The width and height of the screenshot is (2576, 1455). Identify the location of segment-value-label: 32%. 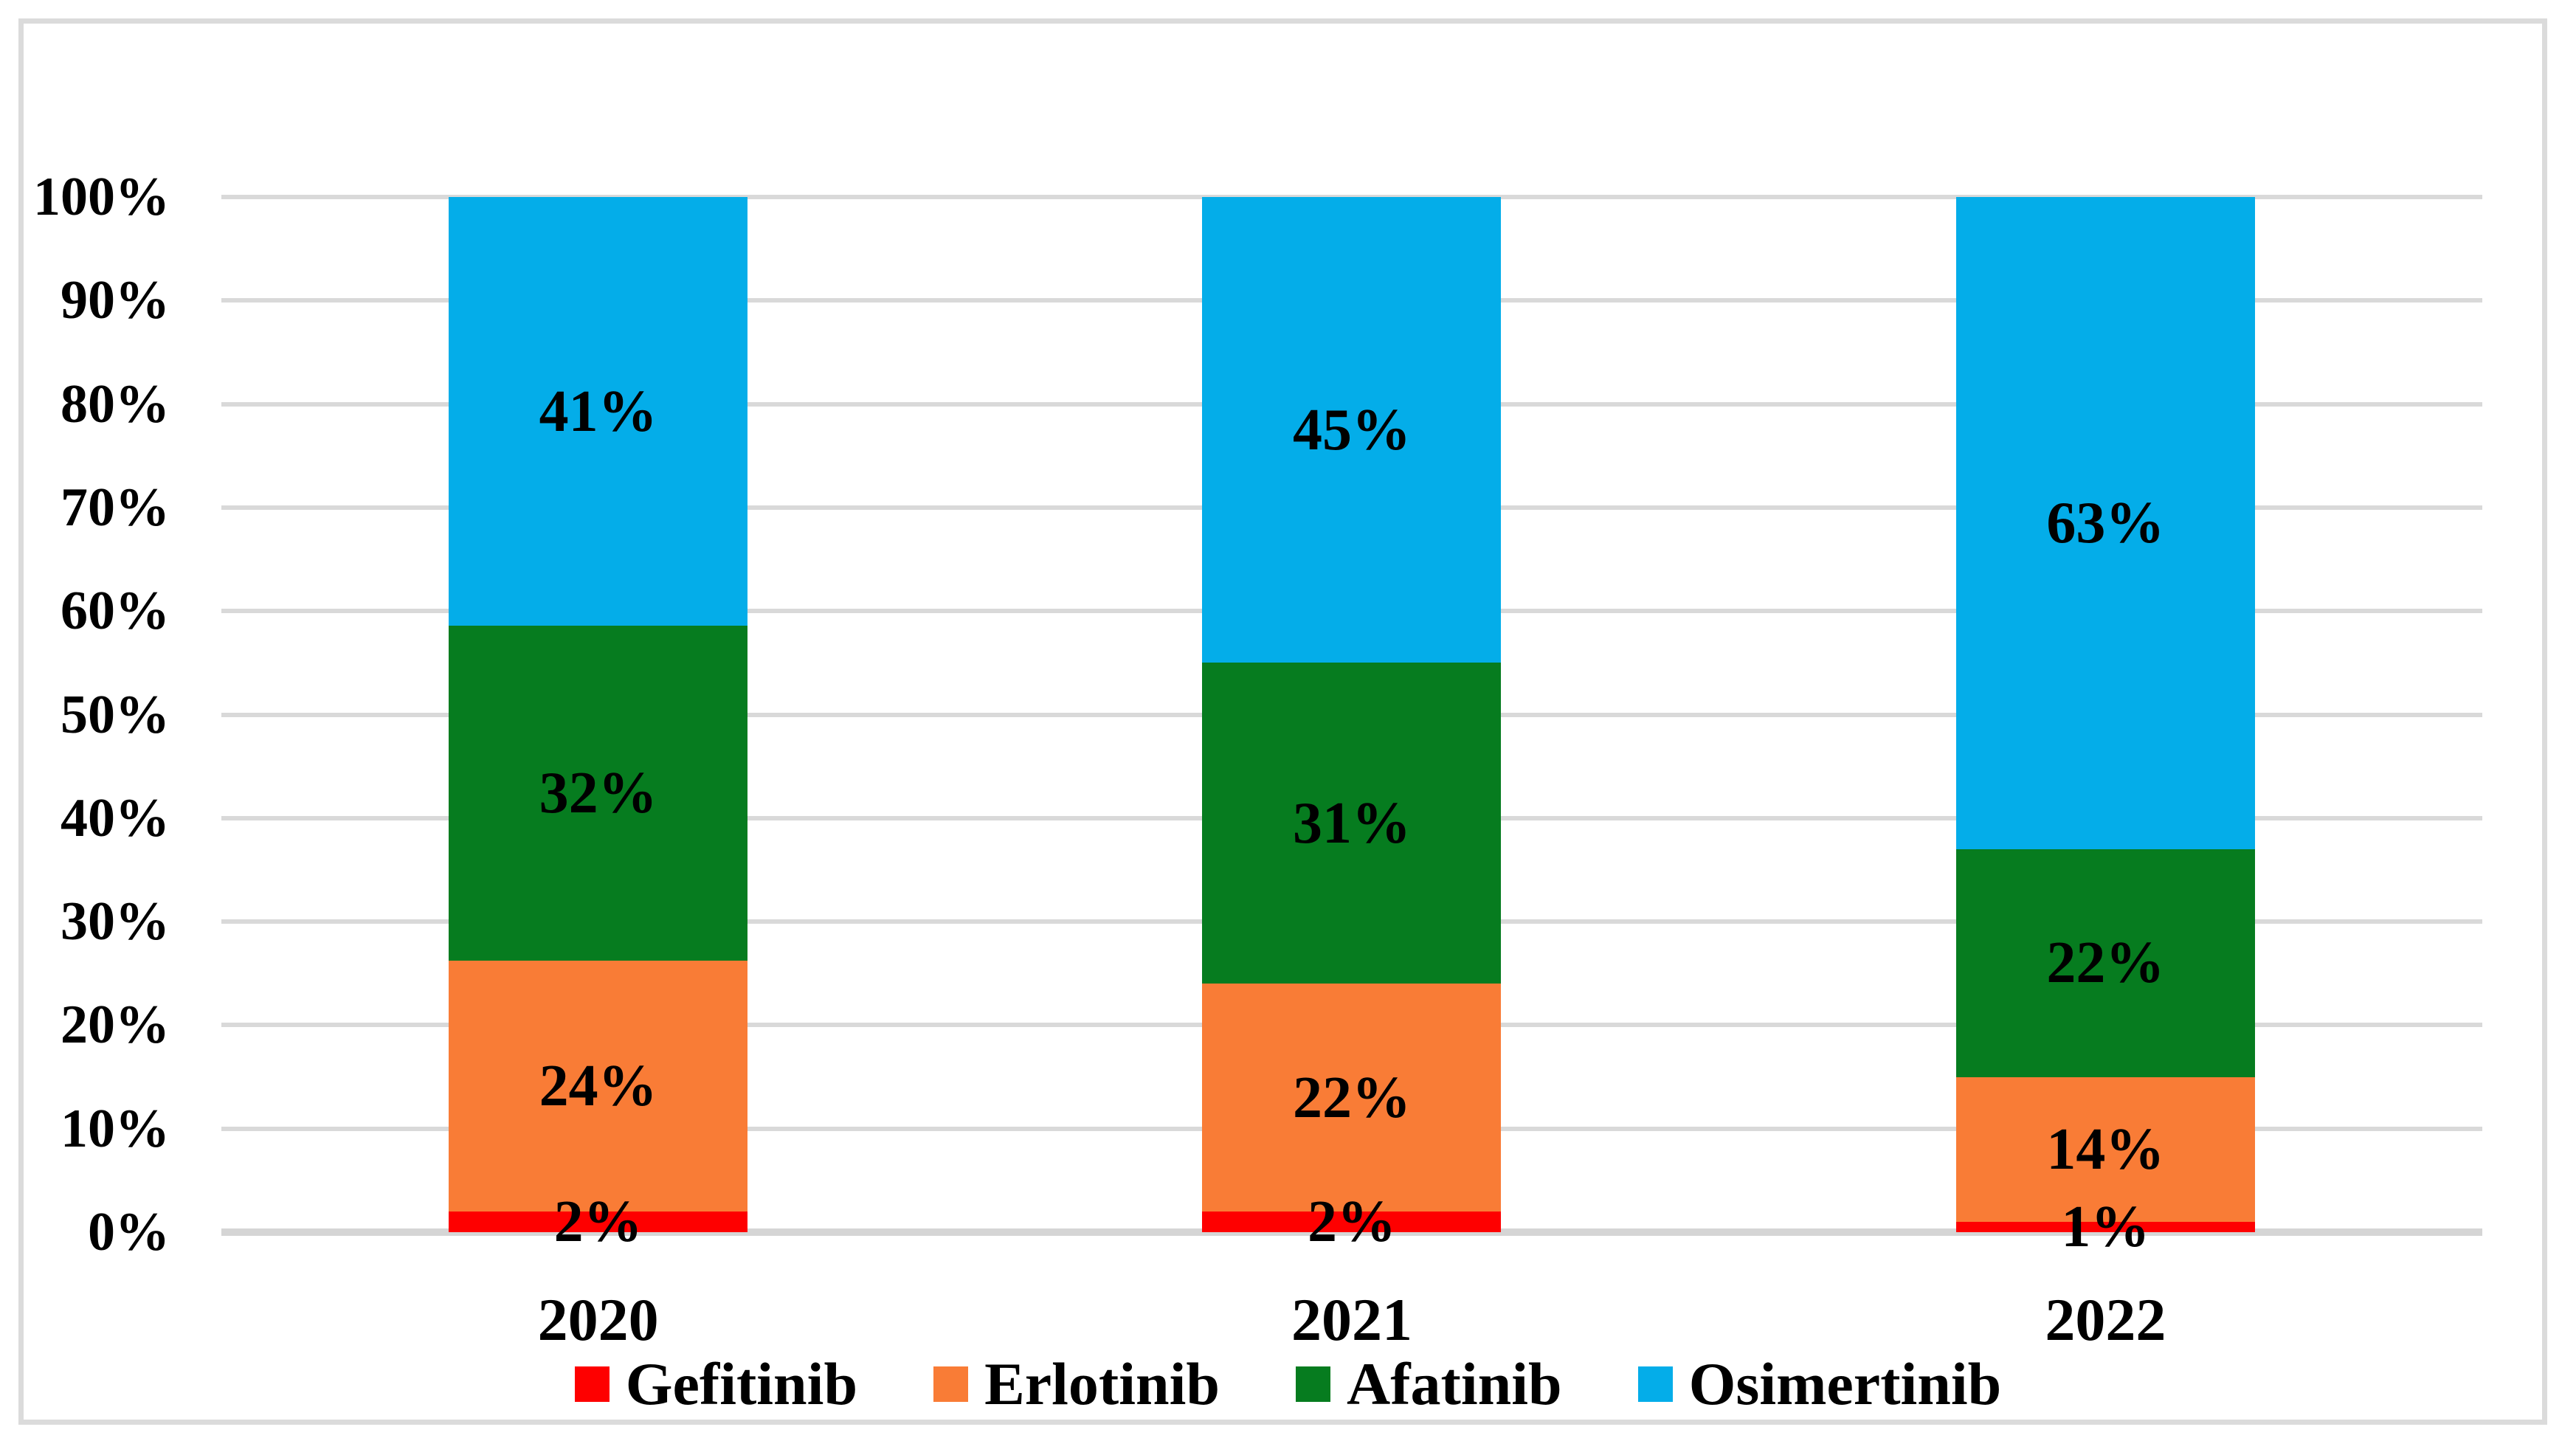
(598, 793).